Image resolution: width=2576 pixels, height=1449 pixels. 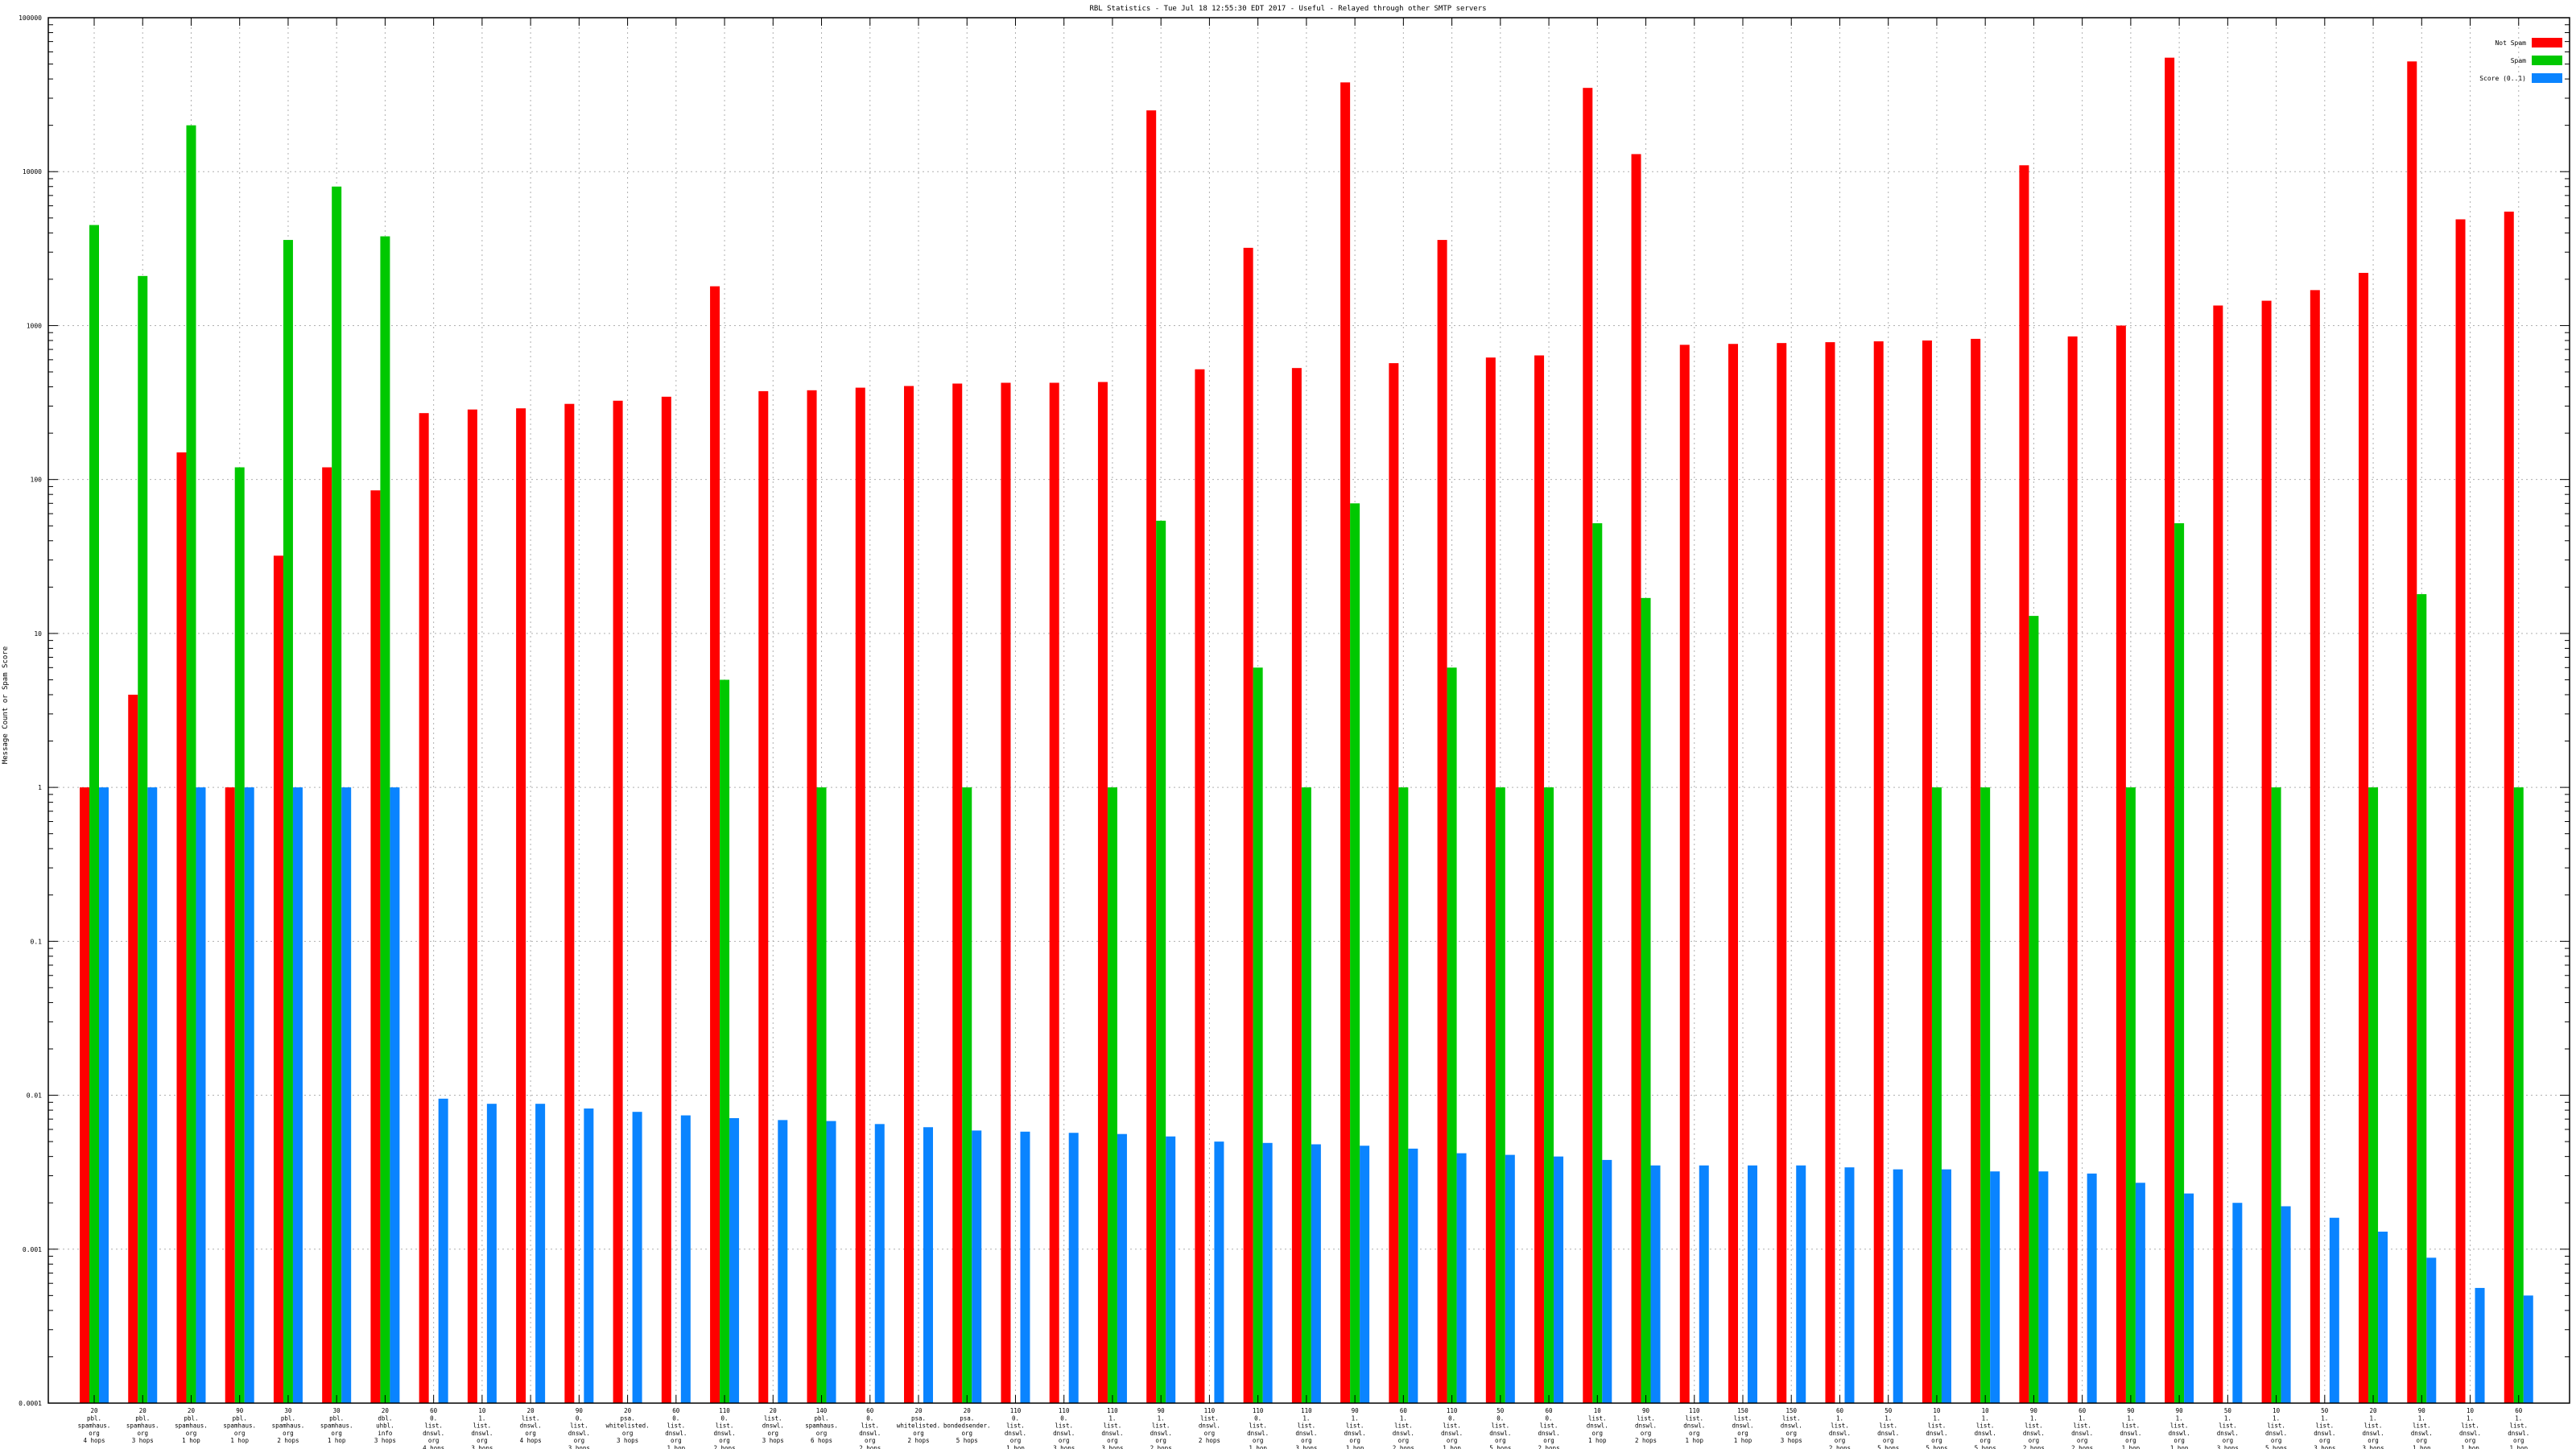 What do you see at coordinates (2518, 1428) in the screenshot?
I see `x-tick-label: 60 1. list. dnswl. org 1 hop` at bounding box center [2518, 1428].